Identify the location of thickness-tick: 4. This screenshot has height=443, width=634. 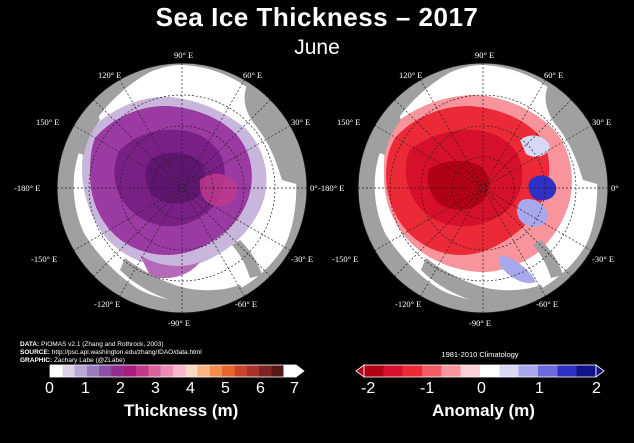
(190, 388).